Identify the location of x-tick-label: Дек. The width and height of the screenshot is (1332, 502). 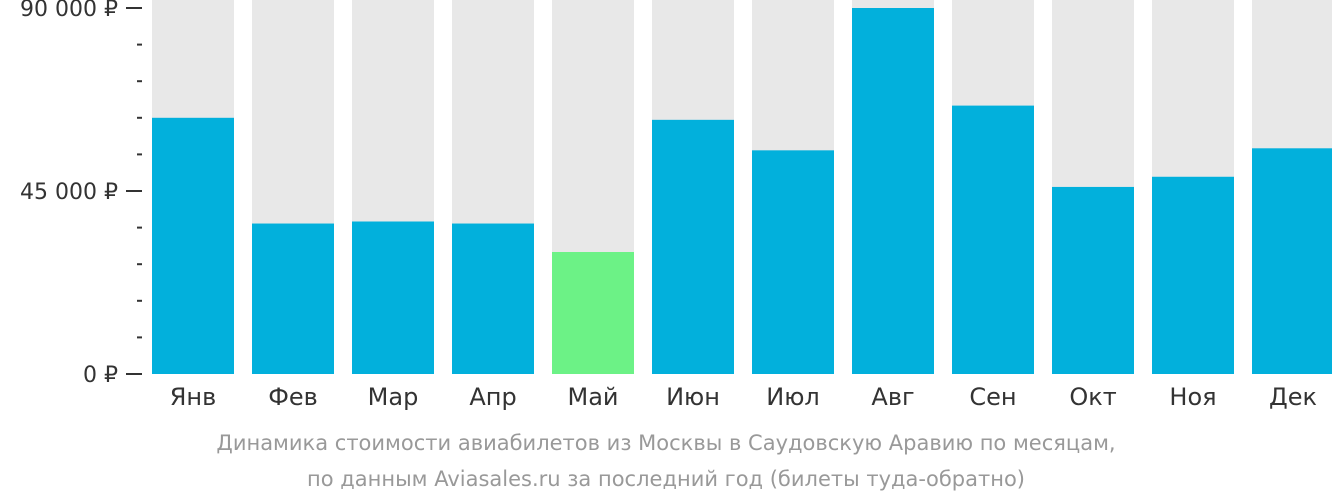
(1293, 397).